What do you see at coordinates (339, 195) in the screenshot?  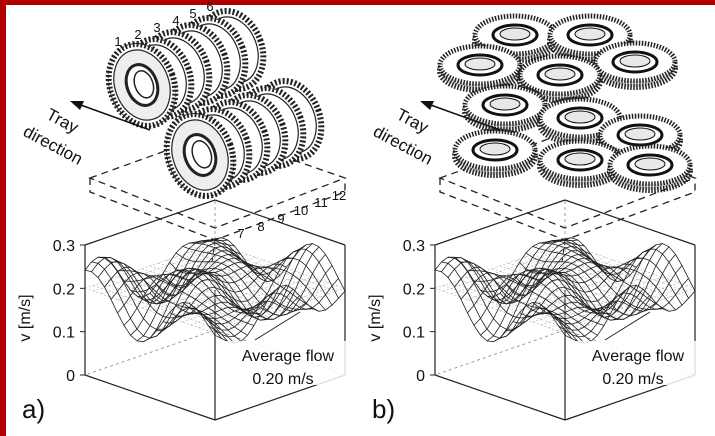 I see `gear-number: 12` at bounding box center [339, 195].